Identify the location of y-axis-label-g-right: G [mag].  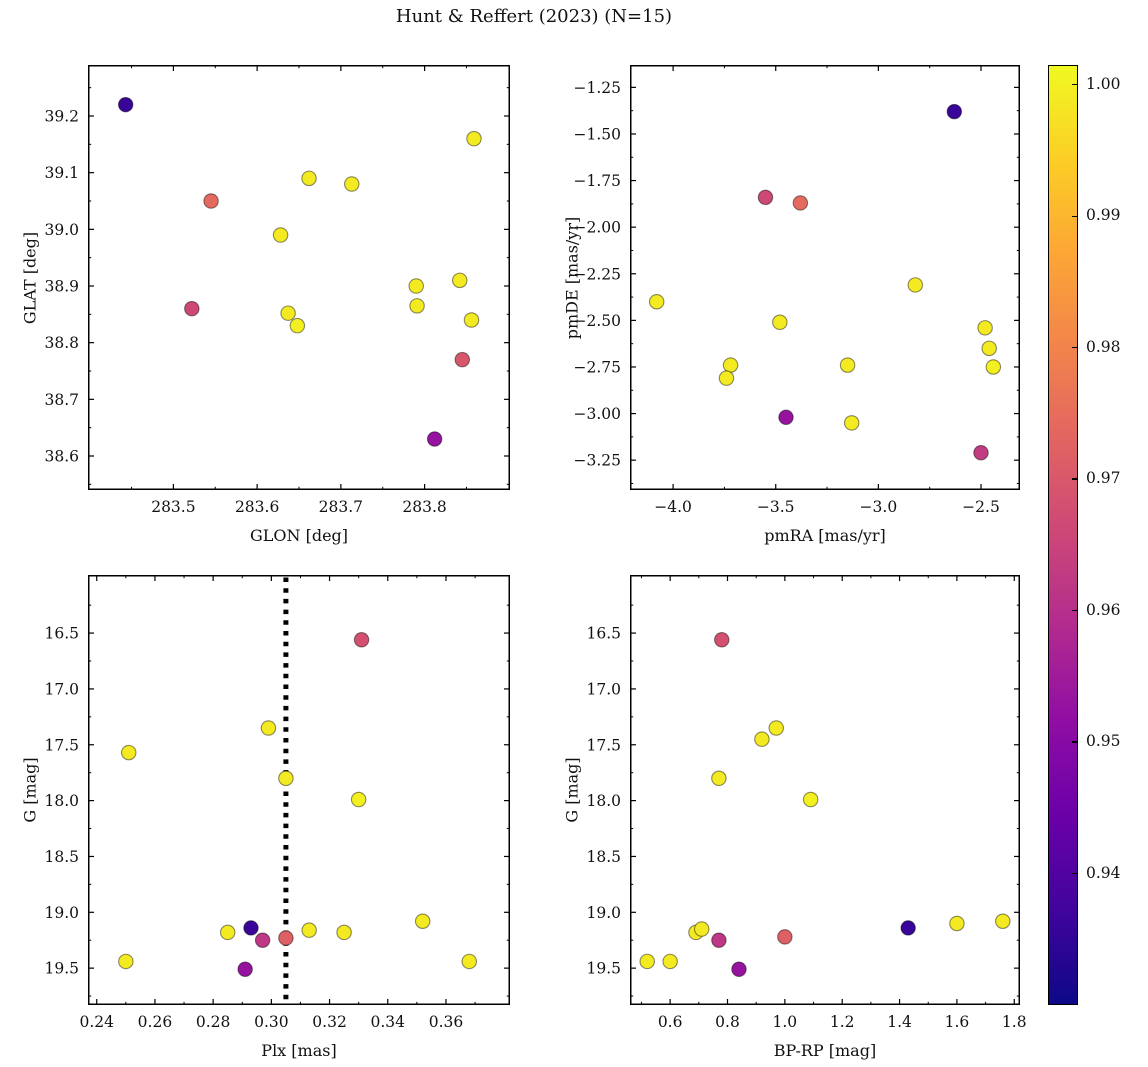
(572, 790).